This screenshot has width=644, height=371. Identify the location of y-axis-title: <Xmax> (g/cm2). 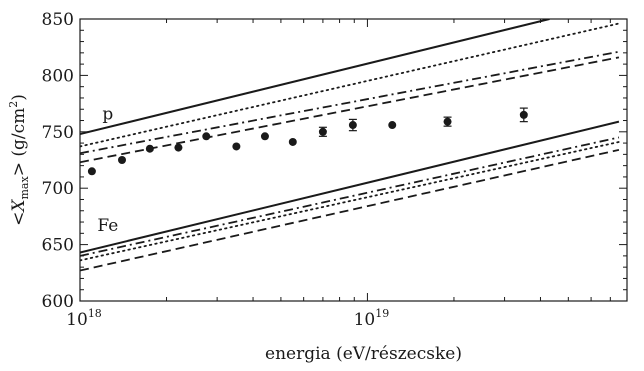
(19, 160).